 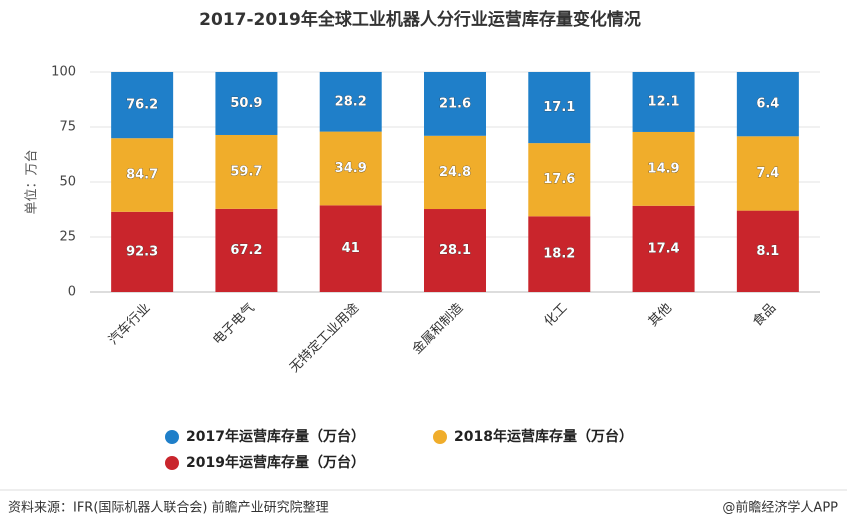 I want to click on value-label: 34.9, so click(x=351, y=168).